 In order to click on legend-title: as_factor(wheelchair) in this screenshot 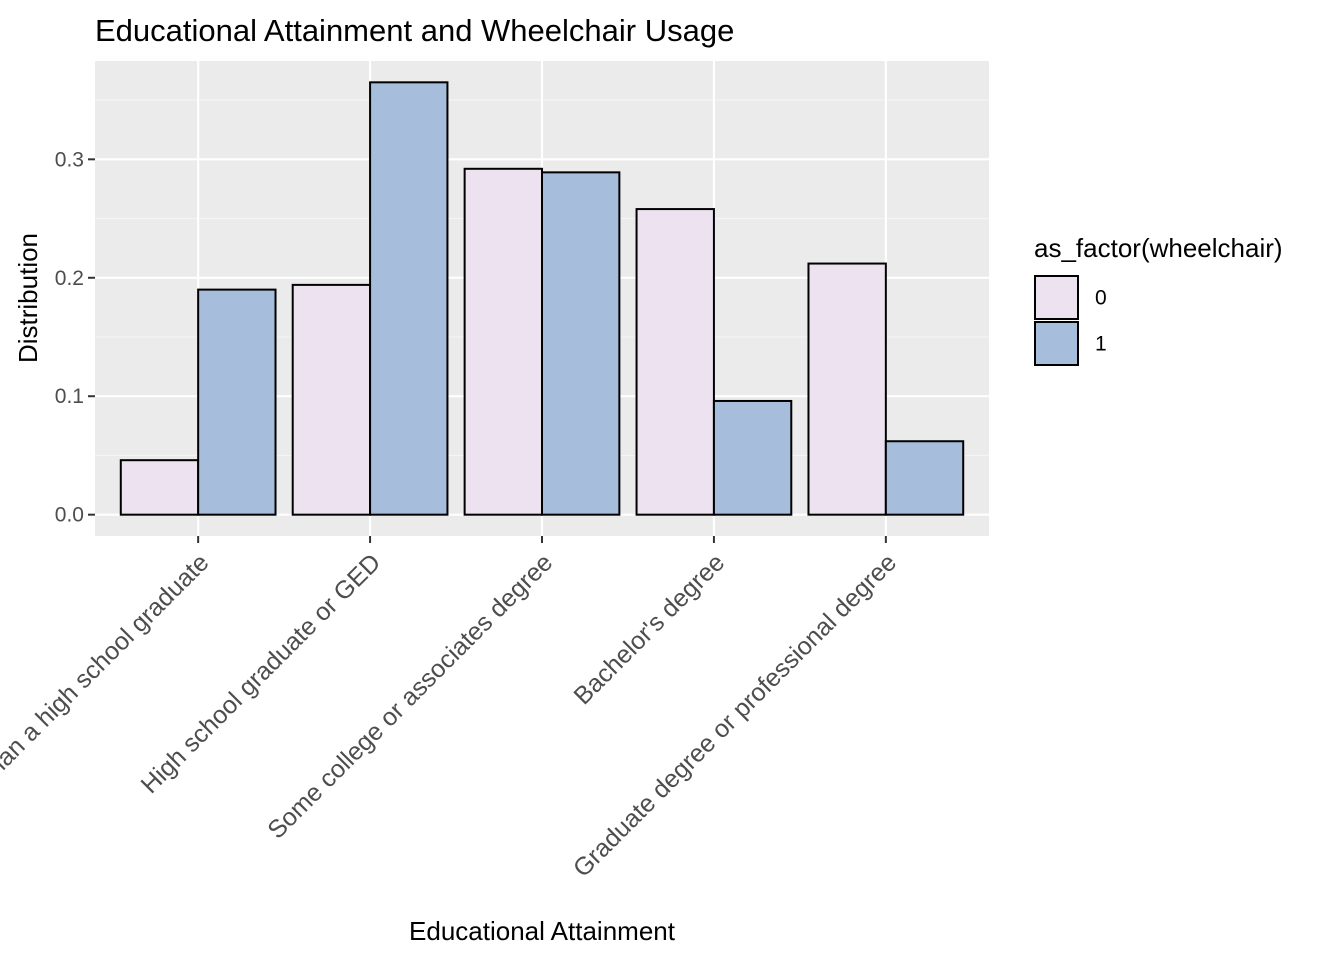, I will do `click(1158, 248)`.